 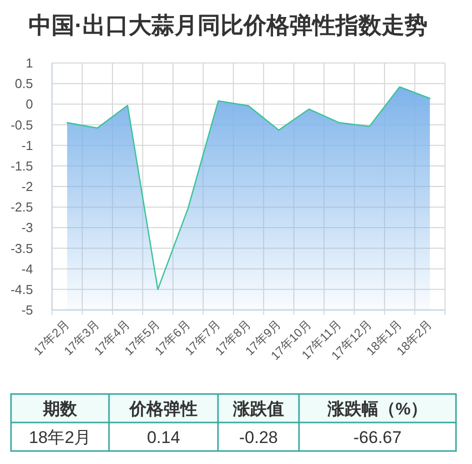 I want to click on y-tick-label: 1, so click(x=29, y=63).